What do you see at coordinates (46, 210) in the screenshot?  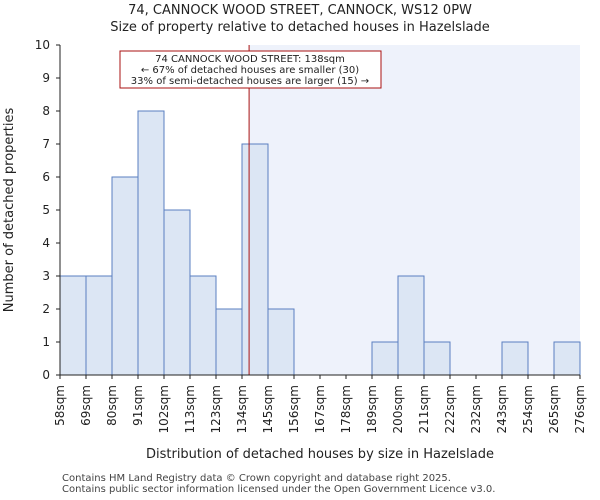 I see `y-tick-label: 5` at bounding box center [46, 210].